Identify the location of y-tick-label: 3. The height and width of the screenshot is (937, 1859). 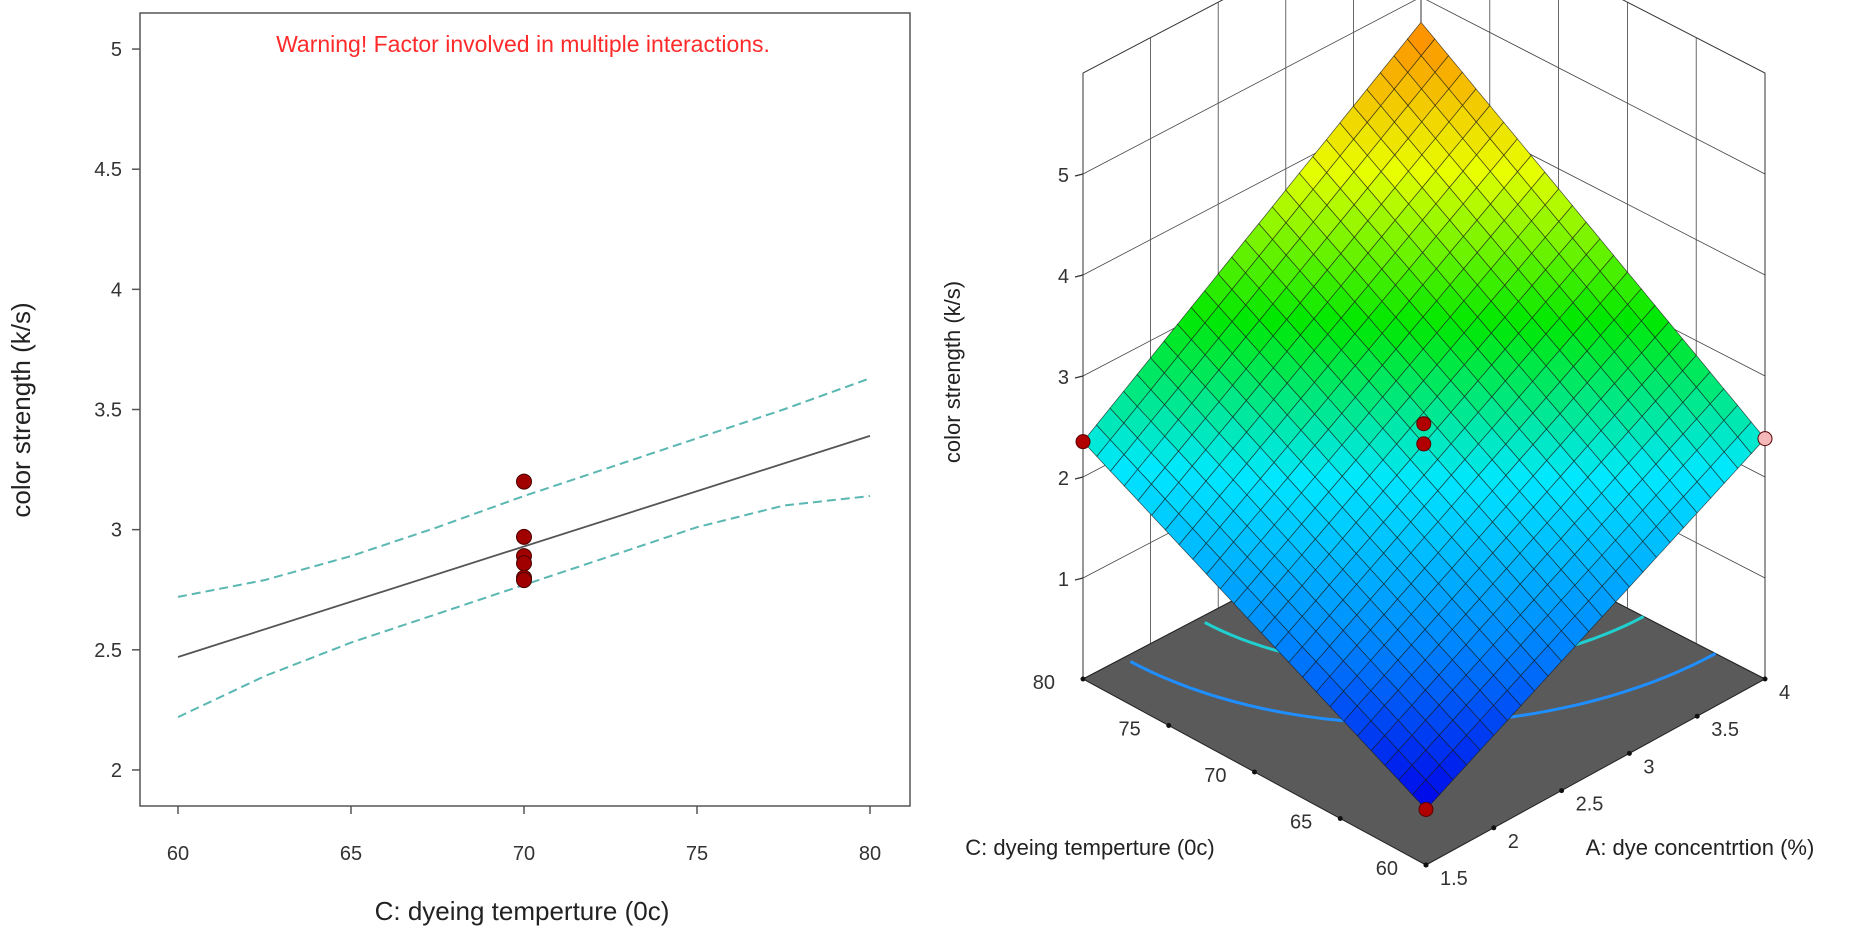
(116, 531).